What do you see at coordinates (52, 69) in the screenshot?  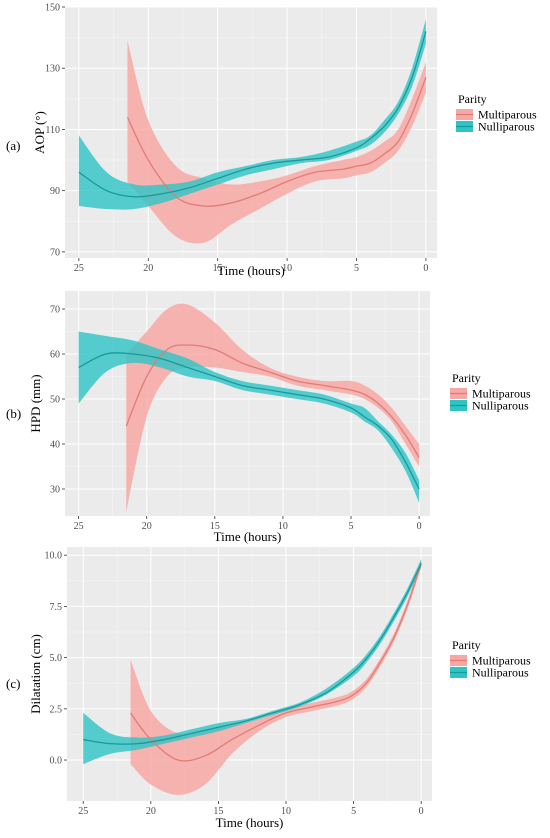 I see `y-tick-label: 130` at bounding box center [52, 69].